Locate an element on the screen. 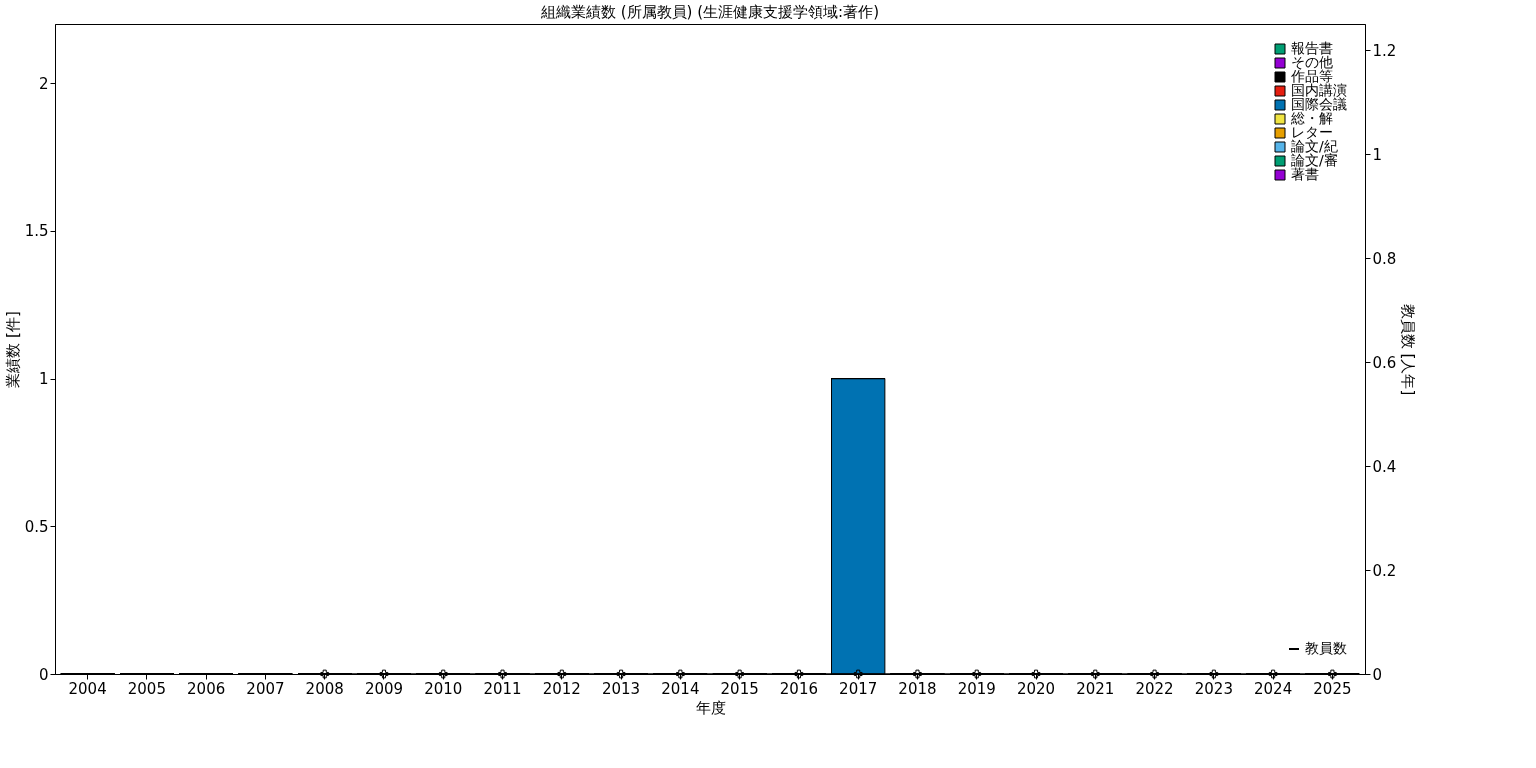 This screenshot has height=768, width=1536. x-tick-label: 2019 is located at coordinates (976, 688).